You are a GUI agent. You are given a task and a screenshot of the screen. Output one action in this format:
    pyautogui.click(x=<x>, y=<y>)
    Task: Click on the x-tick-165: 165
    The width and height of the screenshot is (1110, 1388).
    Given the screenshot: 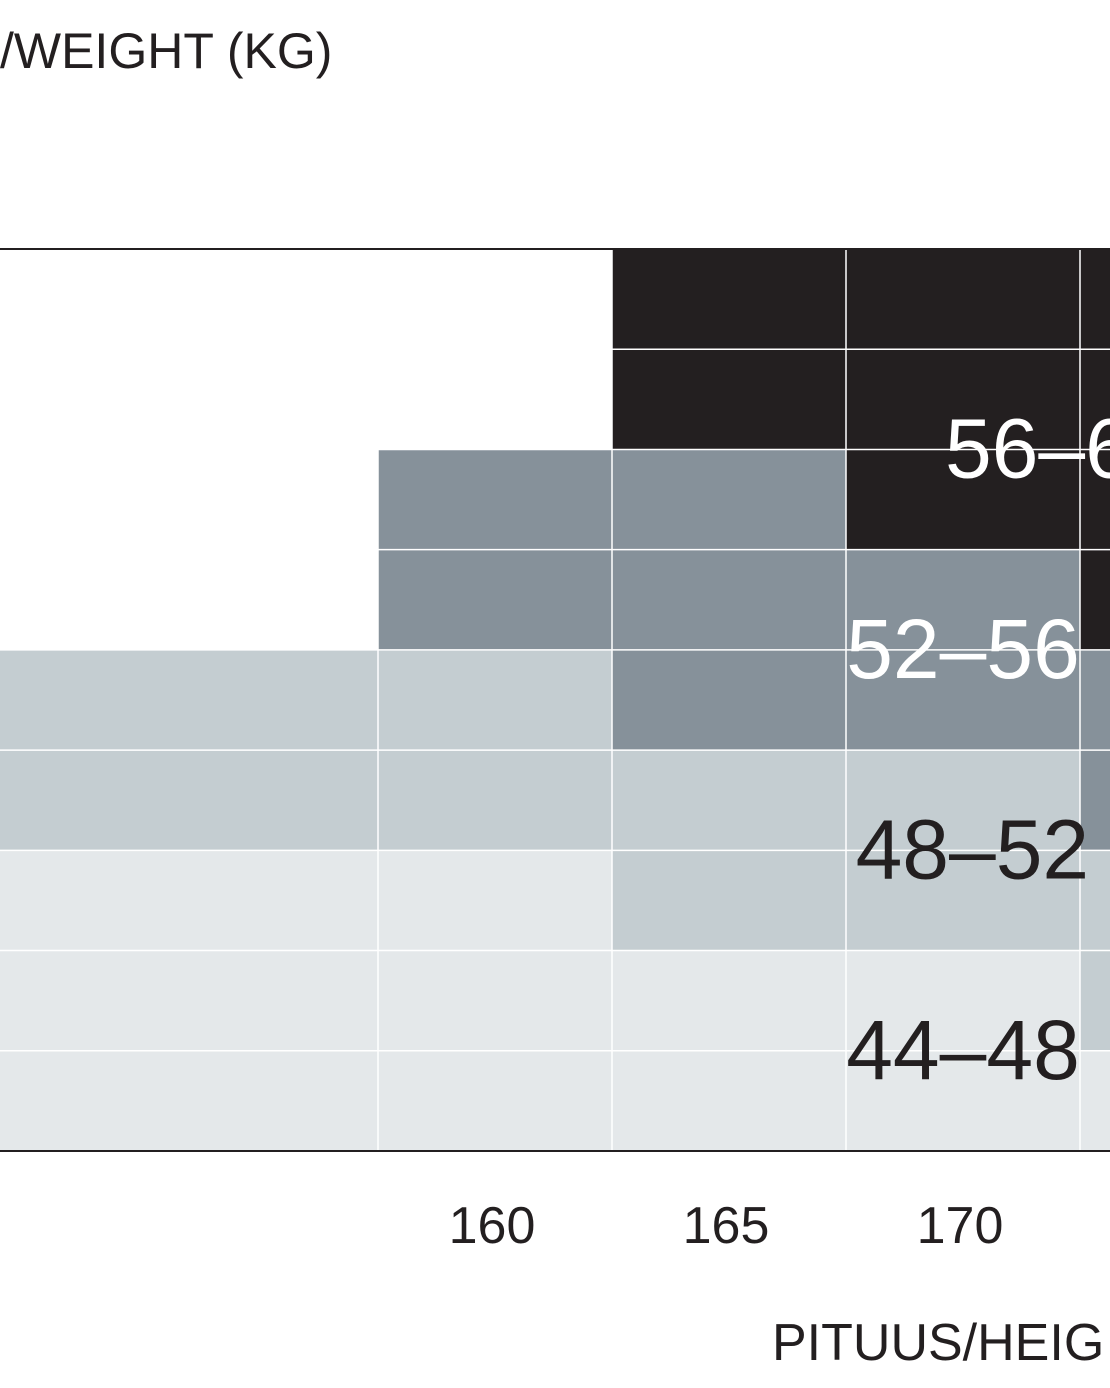 What is the action you would take?
    pyautogui.click(x=726, y=1226)
    